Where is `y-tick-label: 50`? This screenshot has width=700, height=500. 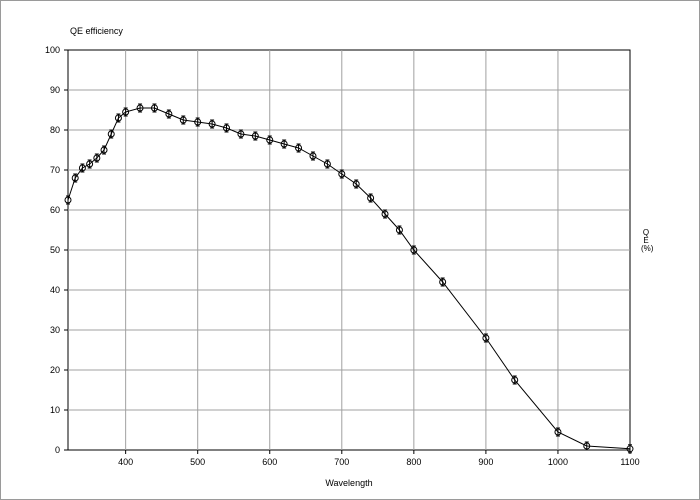 y-tick-label: 50 is located at coordinates (55, 250).